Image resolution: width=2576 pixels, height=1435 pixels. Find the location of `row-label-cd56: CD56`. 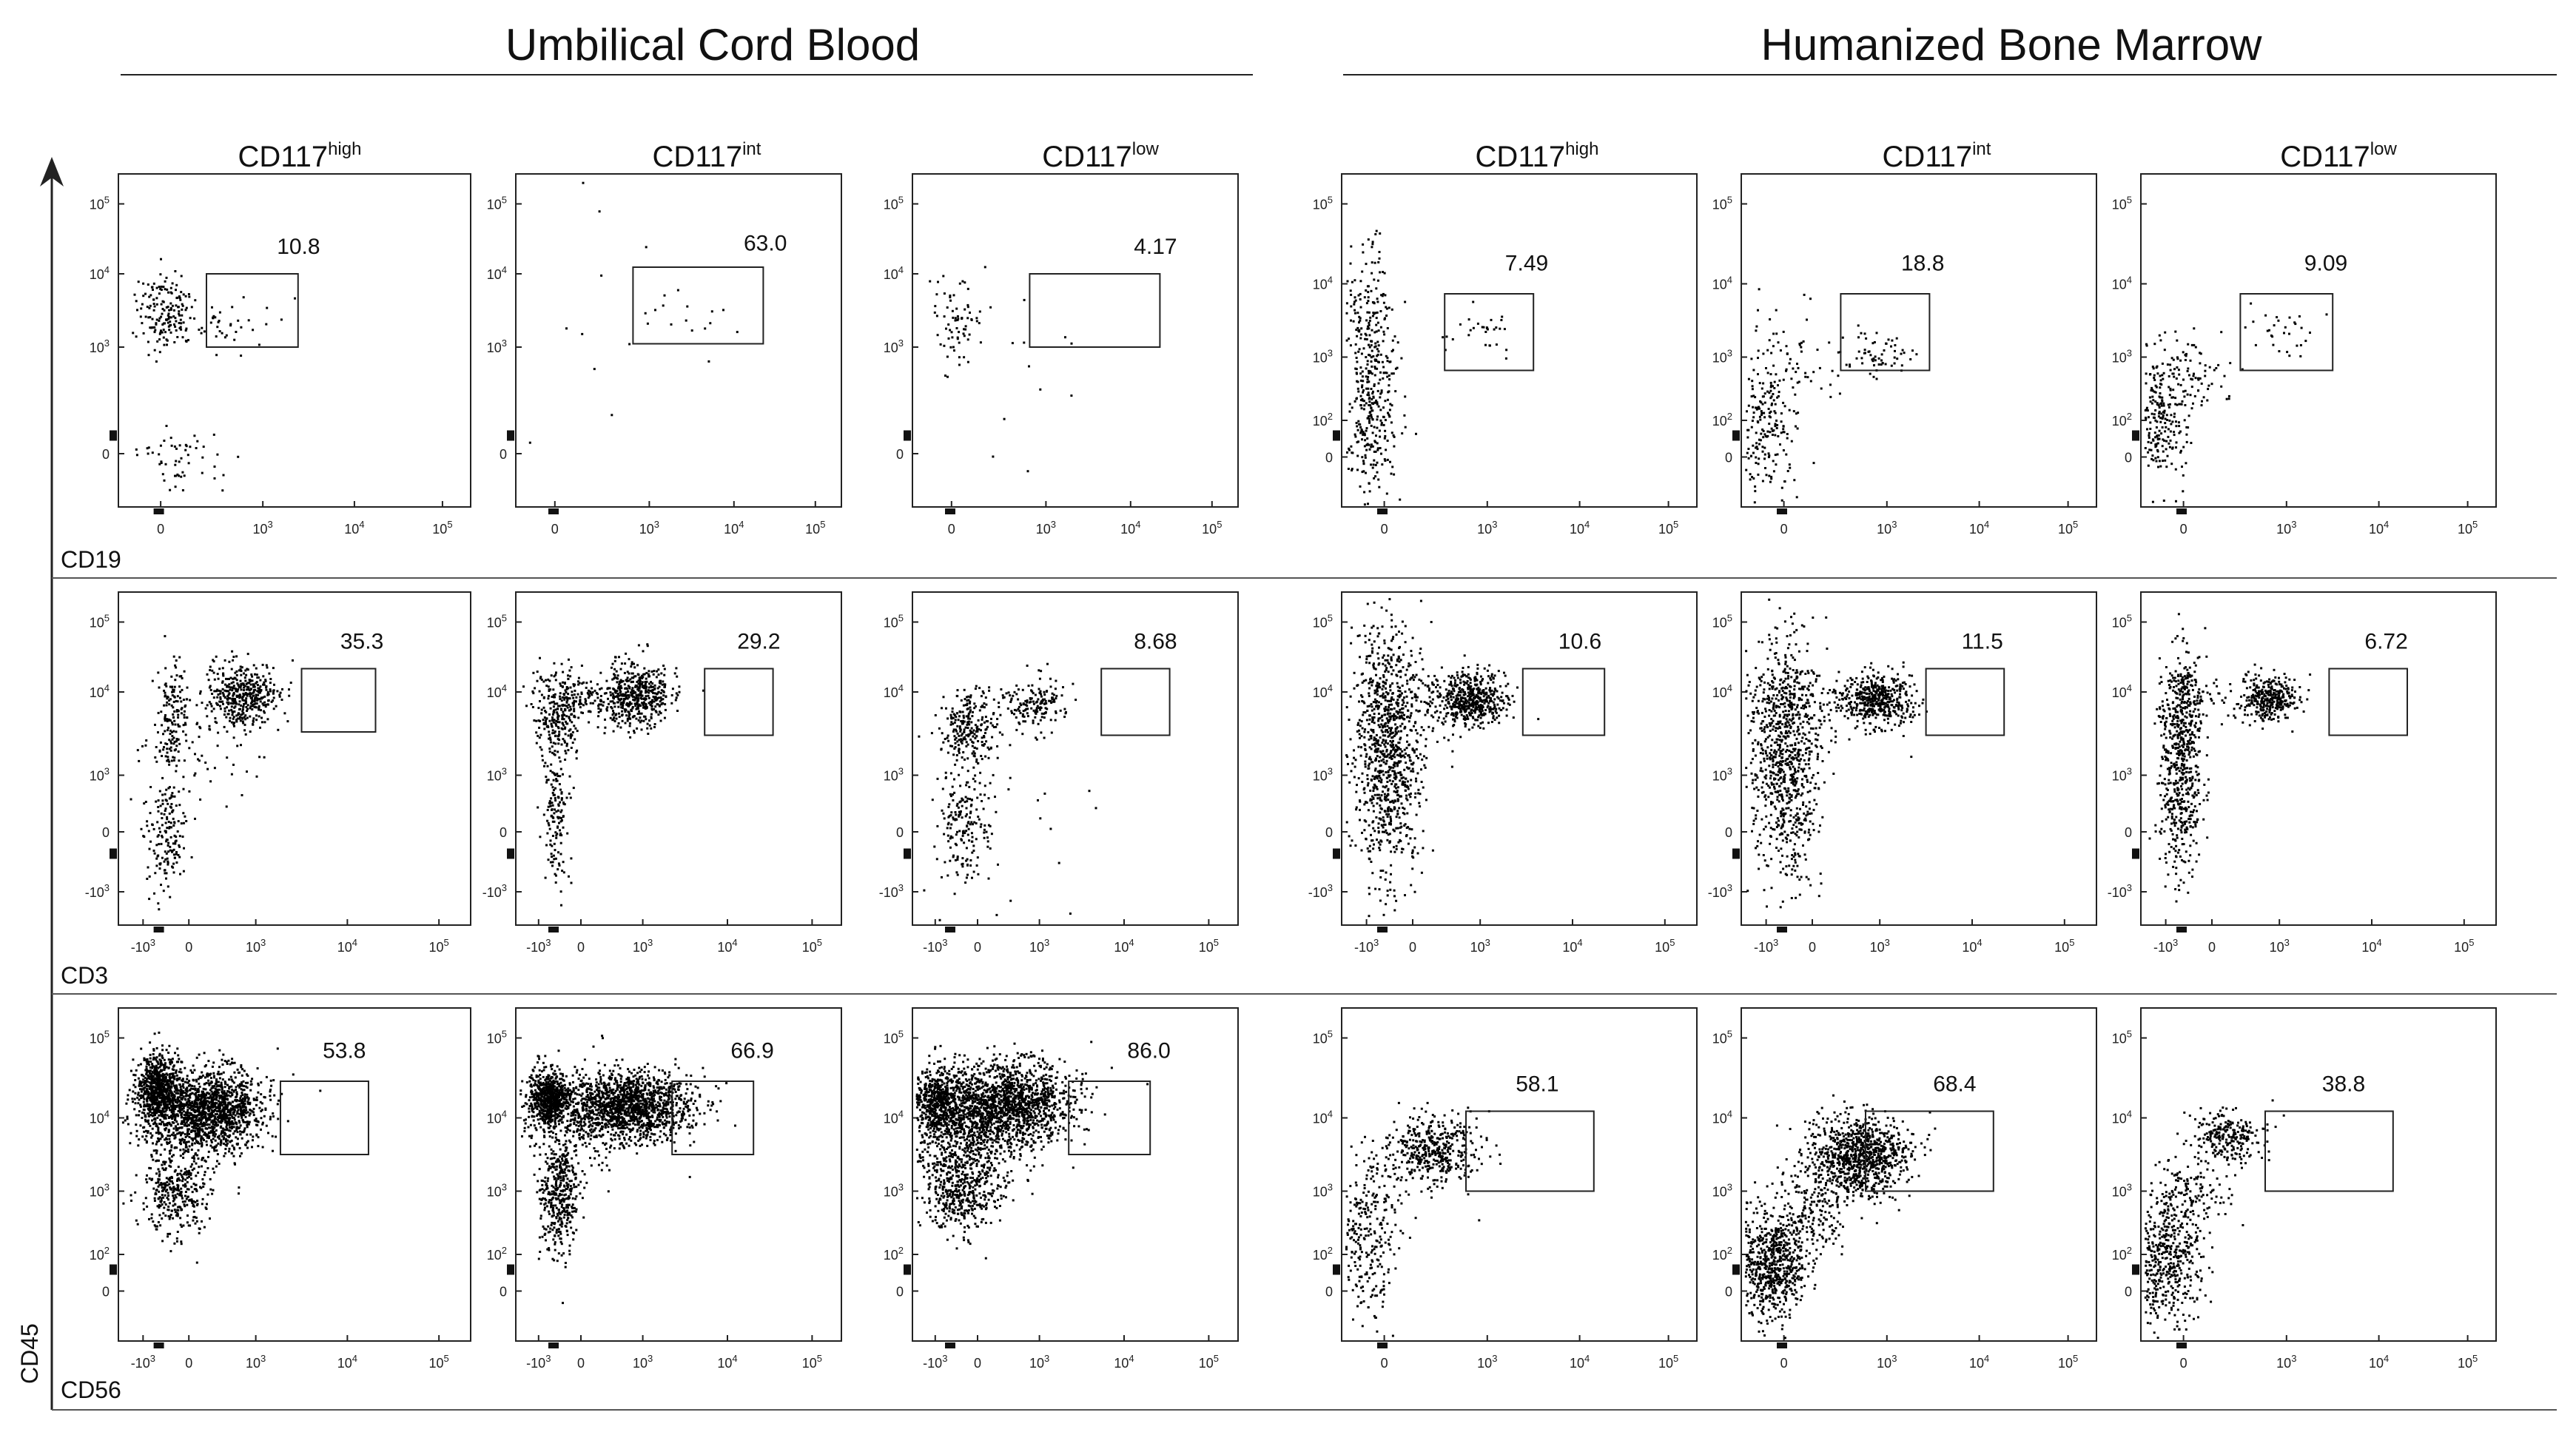

row-label-cd56: CD56 is located at coordinates (91, 1390).